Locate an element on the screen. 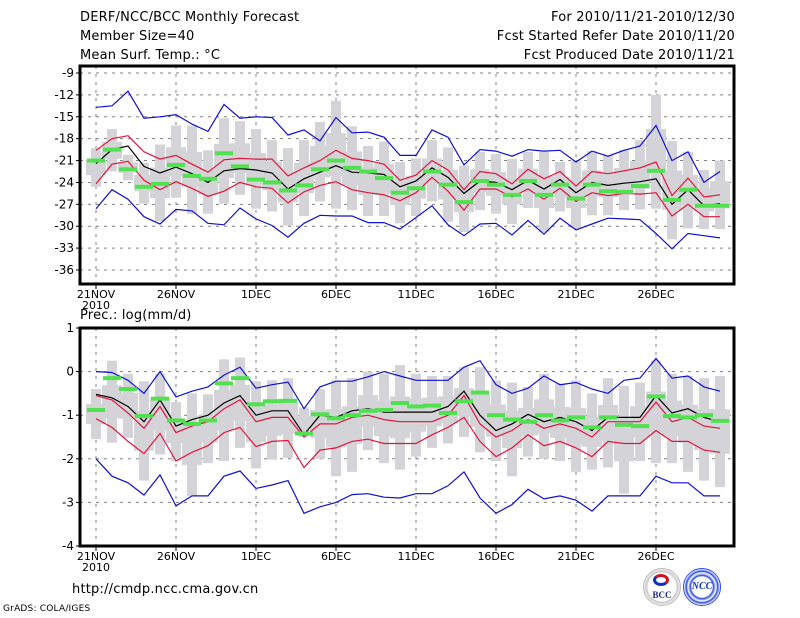  x-tick-label: 2010 is located at coordinates (96, 305).